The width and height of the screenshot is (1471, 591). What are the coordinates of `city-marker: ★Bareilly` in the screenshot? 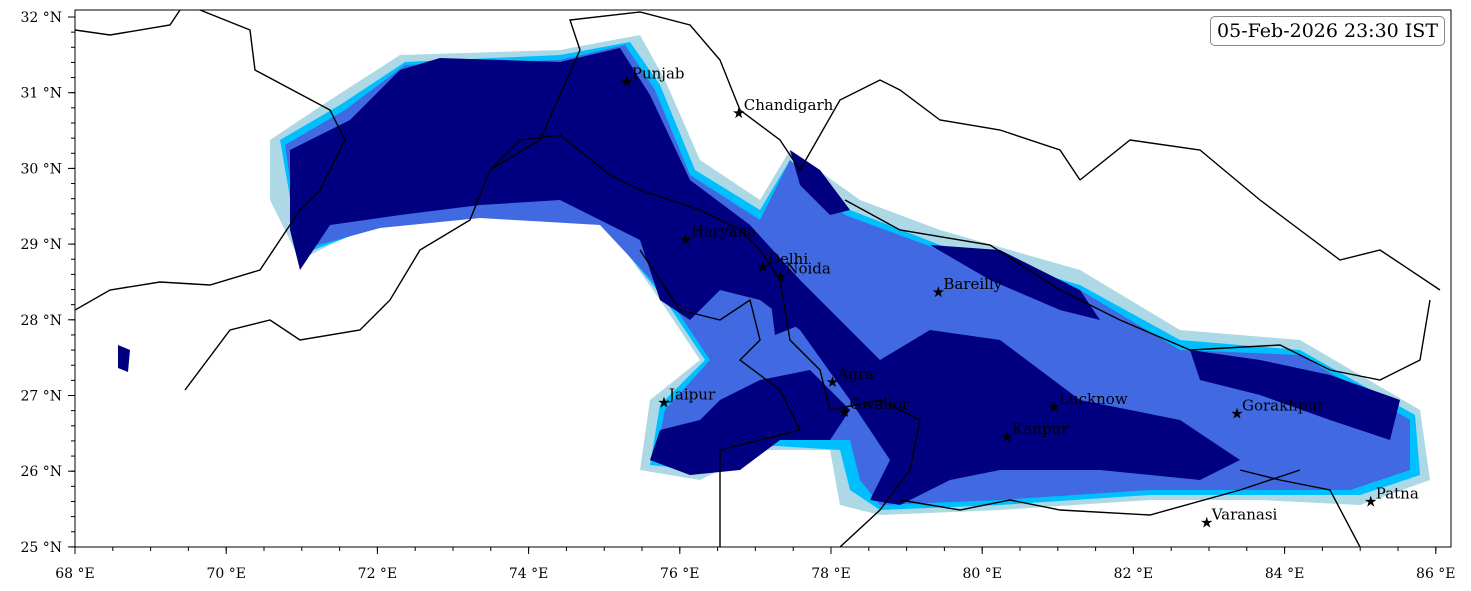 It's located at (967, 288).